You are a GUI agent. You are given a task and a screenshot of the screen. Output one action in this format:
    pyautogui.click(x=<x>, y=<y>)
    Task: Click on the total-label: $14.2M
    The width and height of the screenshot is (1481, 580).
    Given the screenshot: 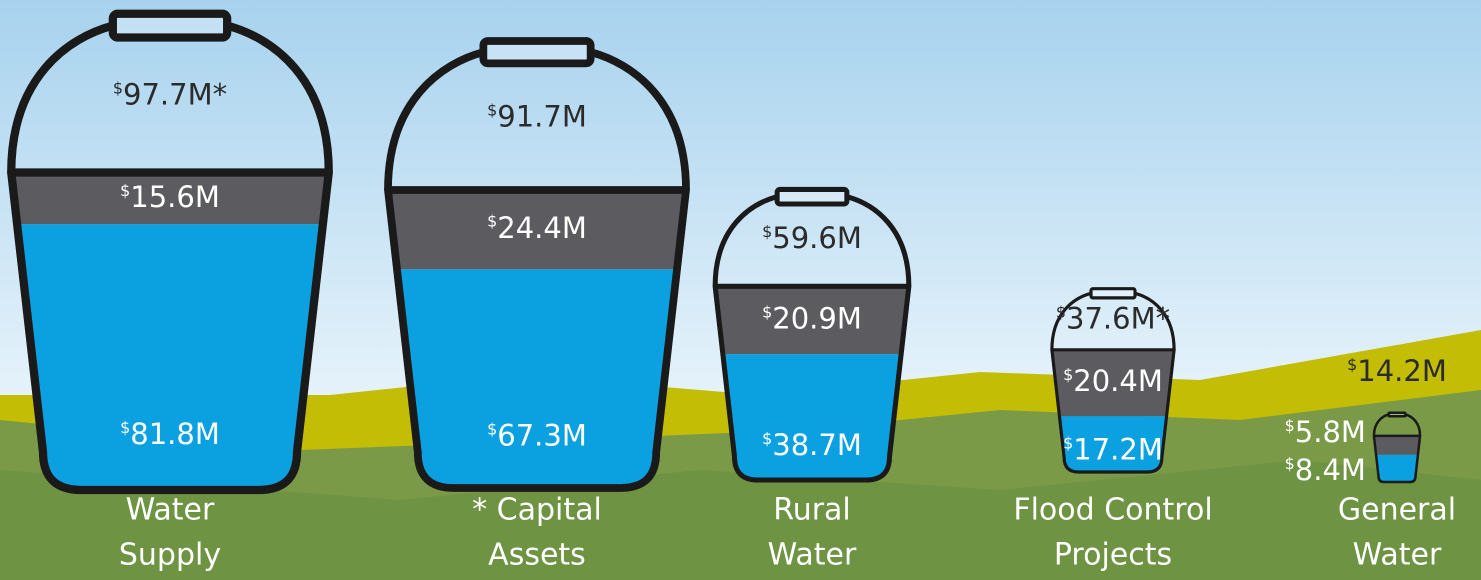 What is the action you would take?
    pyautogui.click(x=1397, y=371)
    